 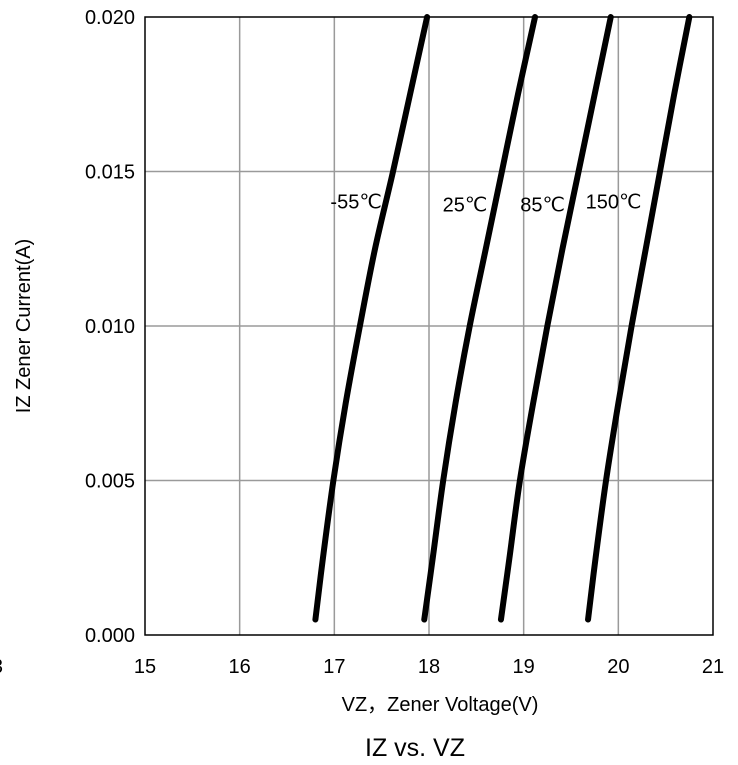 What do you see at coordinates (618, 667) in the screenshot?
I see `x-tick-label: 20` at bounding box center [618, 667].